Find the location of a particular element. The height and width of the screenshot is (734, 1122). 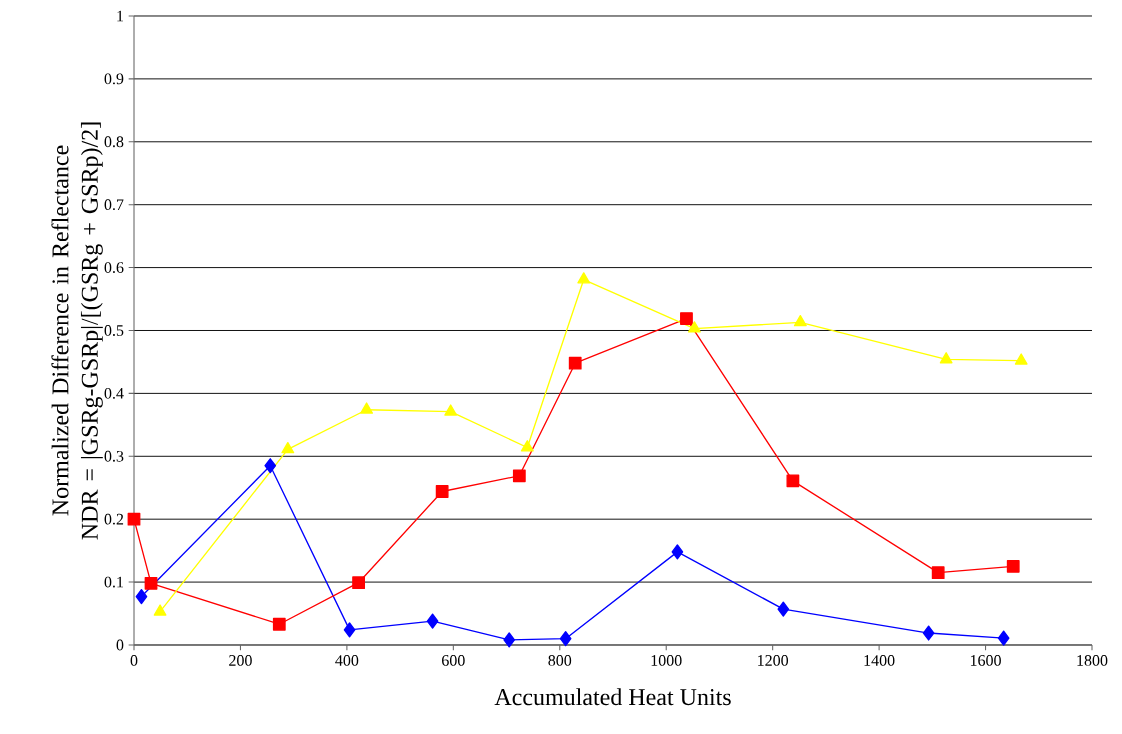

y-tick-label: 0.4 is located at coordinates (114, 393).